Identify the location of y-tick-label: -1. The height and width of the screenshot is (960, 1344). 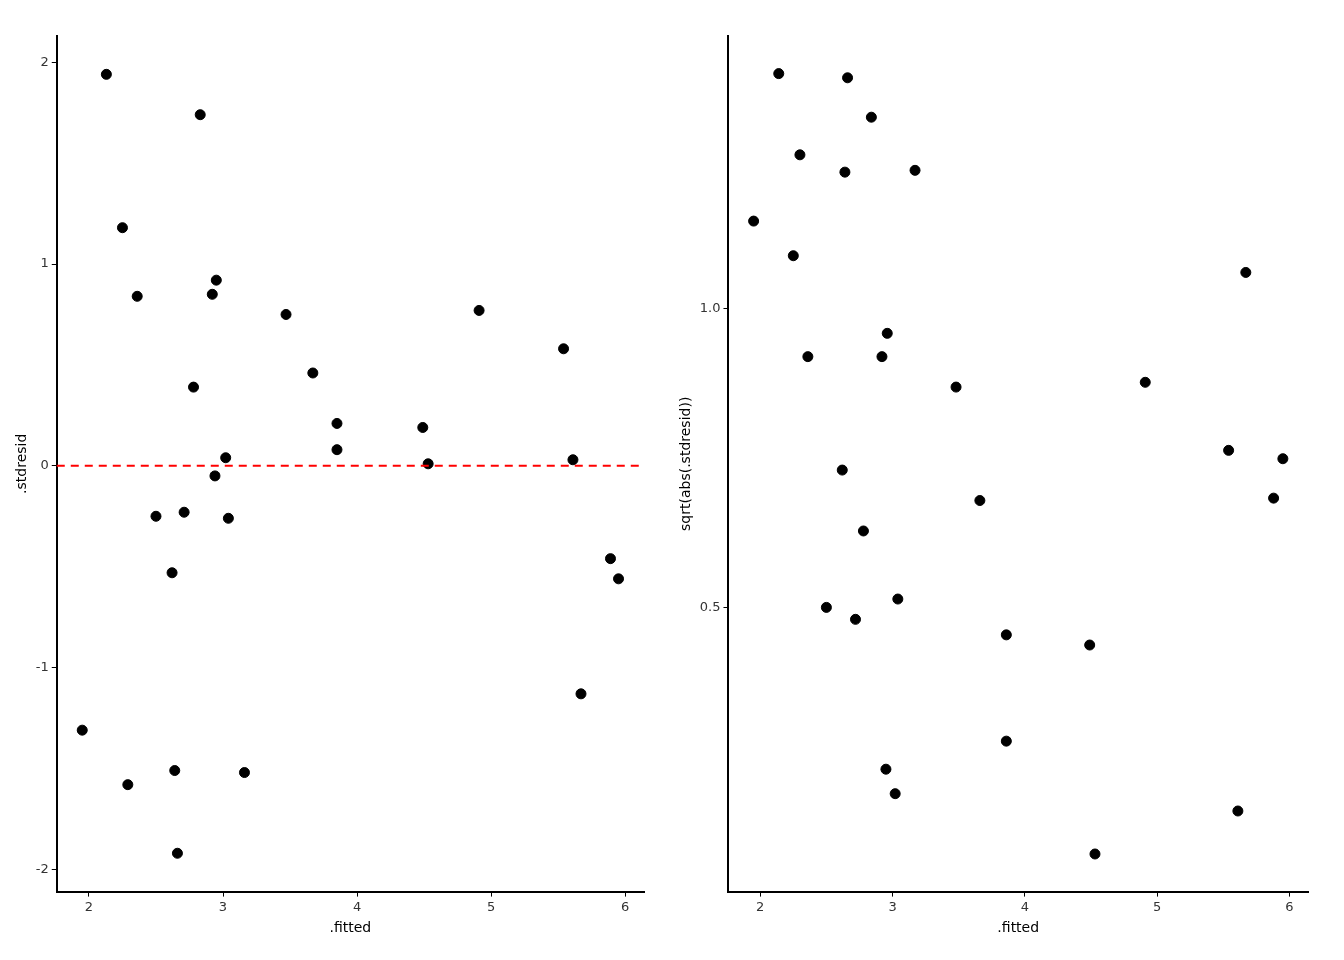
(42, 666).